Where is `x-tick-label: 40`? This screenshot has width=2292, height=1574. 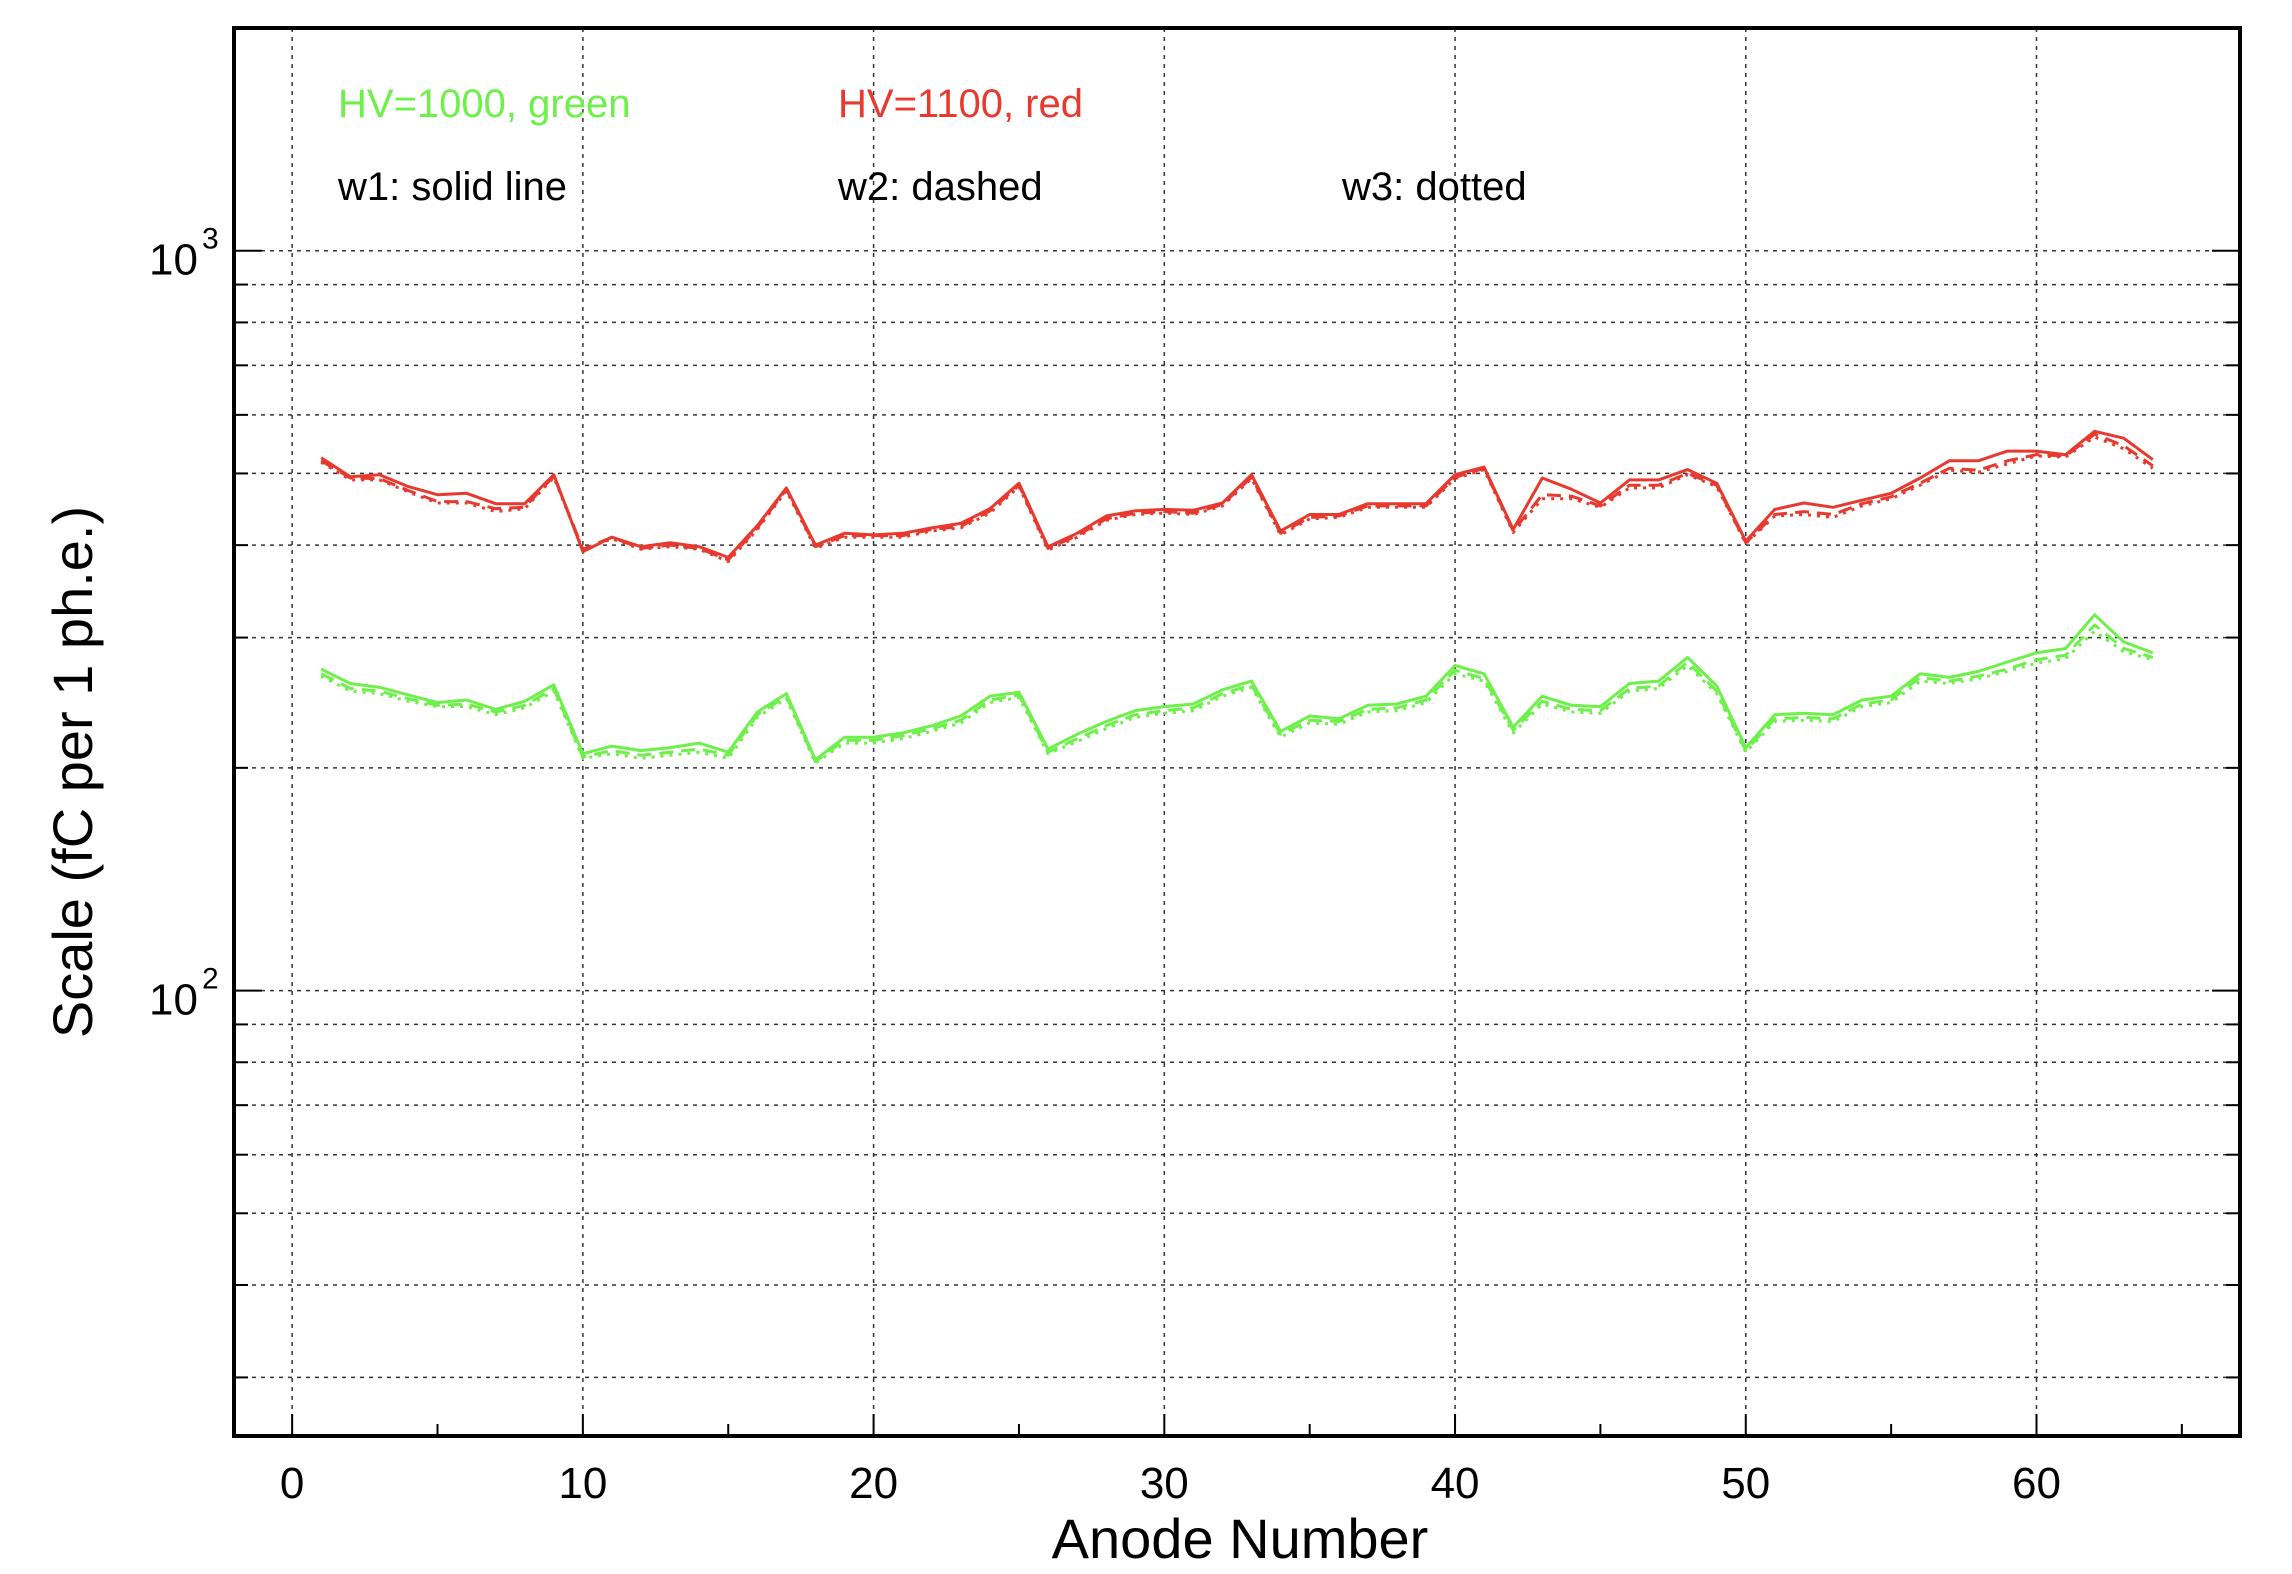 x-tick-label: 40 is located at coordinates (1455, 1483).